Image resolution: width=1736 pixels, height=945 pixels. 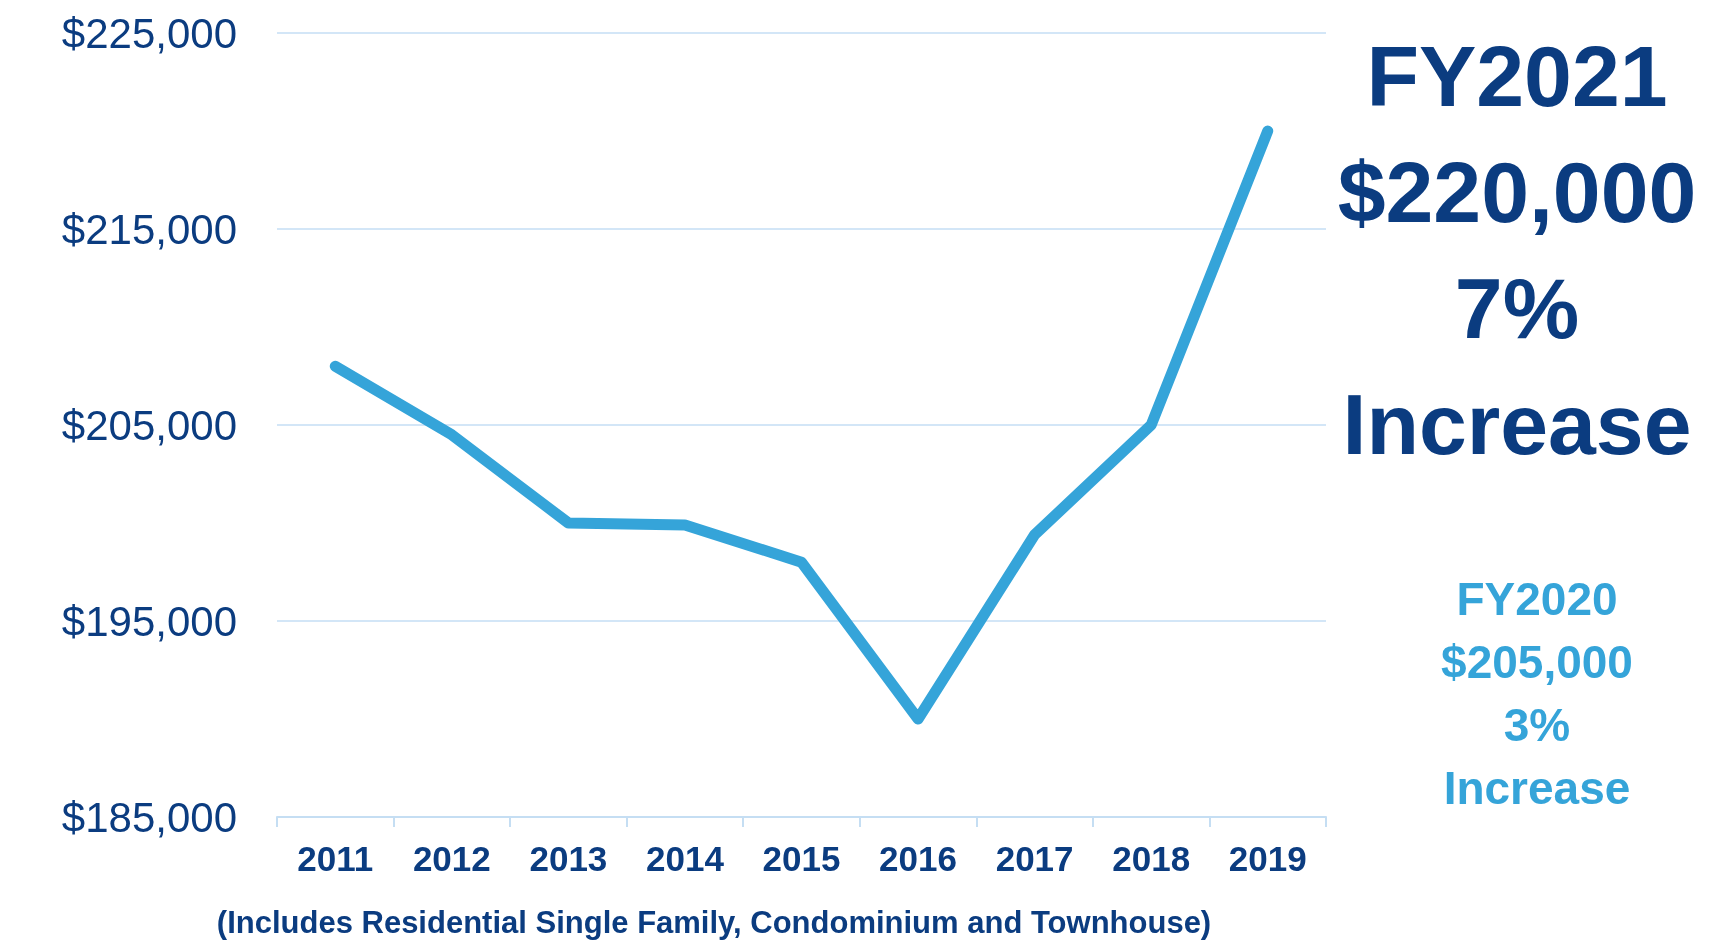 What do you see at coordinates (1151, 858) in the screenshot?
I see `x-tick-label: 2018` at bounding box center [1151, 858].